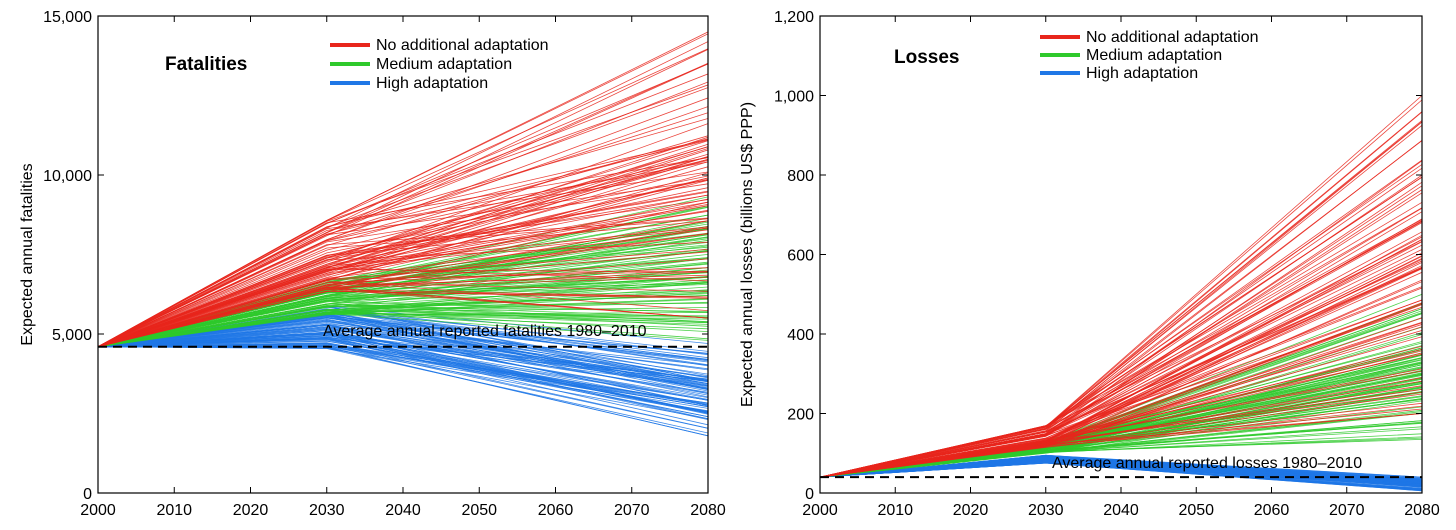 Image resolution: width=1456 pixels, height=530 pixels. What do you see at coordinates (794, 97) in the screenshot?
I see `y-tick-label: 1,000` at bounding box center [794, 97].